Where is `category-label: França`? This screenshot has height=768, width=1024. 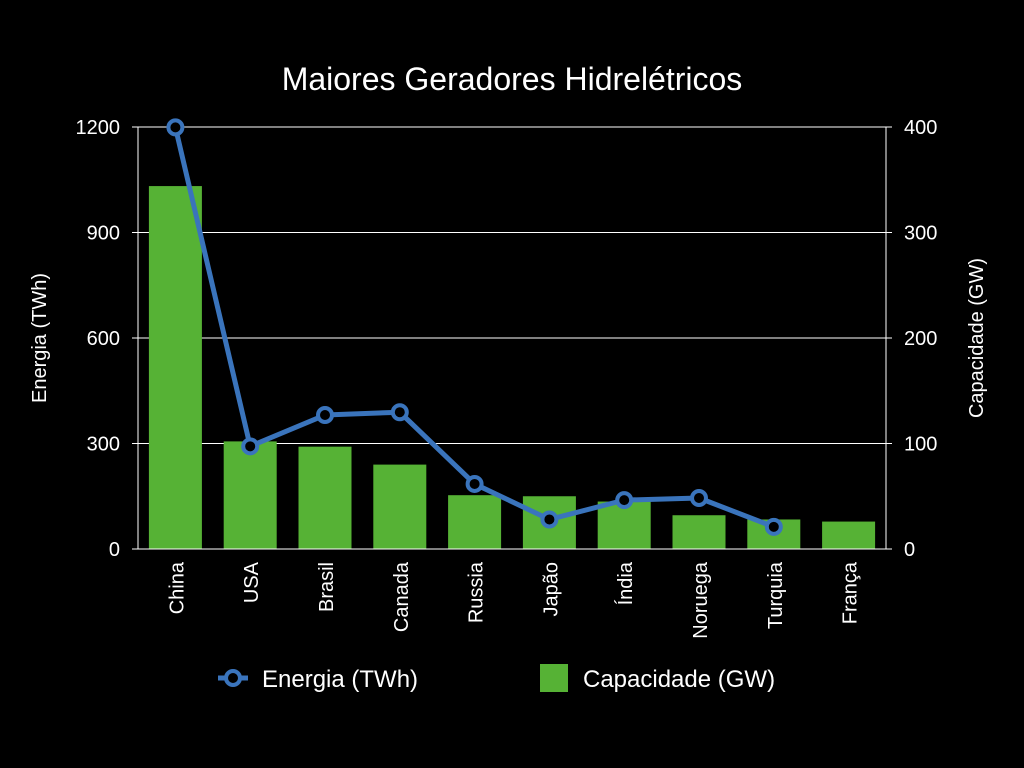
category-label: França is located at coordinates (851, 592).